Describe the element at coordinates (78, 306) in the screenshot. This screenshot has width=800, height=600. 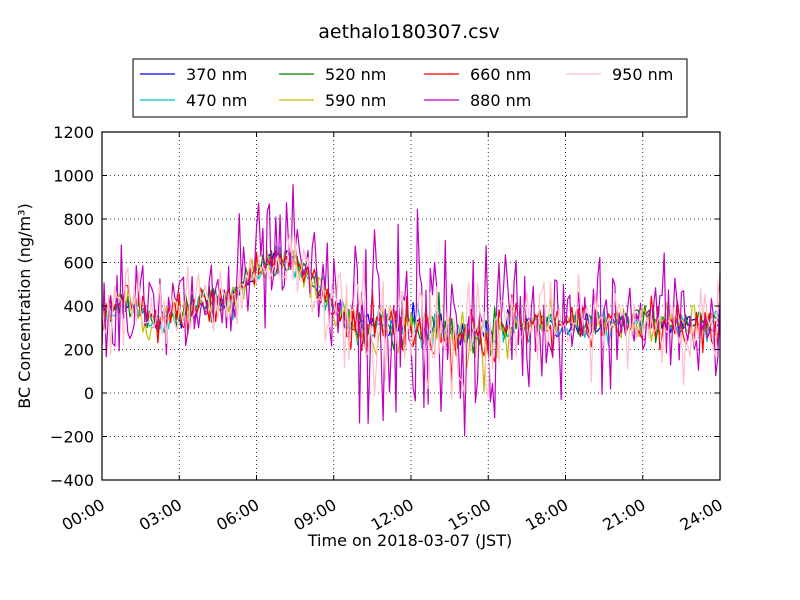
I see `y-tick-label: 400` at that location.